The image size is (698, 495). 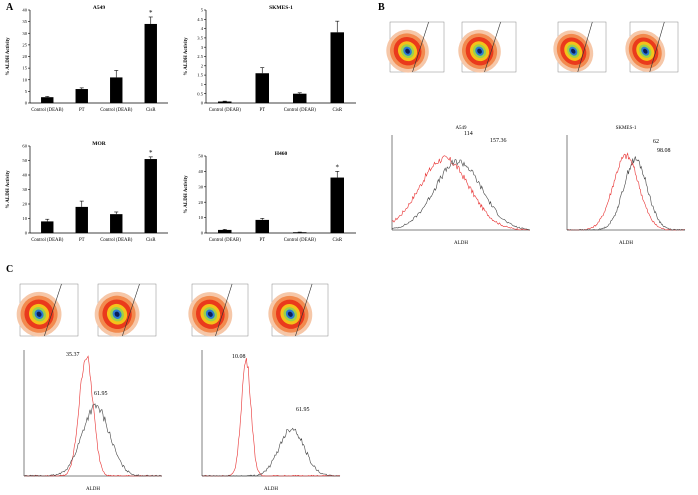 What do you see at coordinates (24, 44) in the screenshot?
I see `y-tick-label: 25` at bounding box center [24, 44].